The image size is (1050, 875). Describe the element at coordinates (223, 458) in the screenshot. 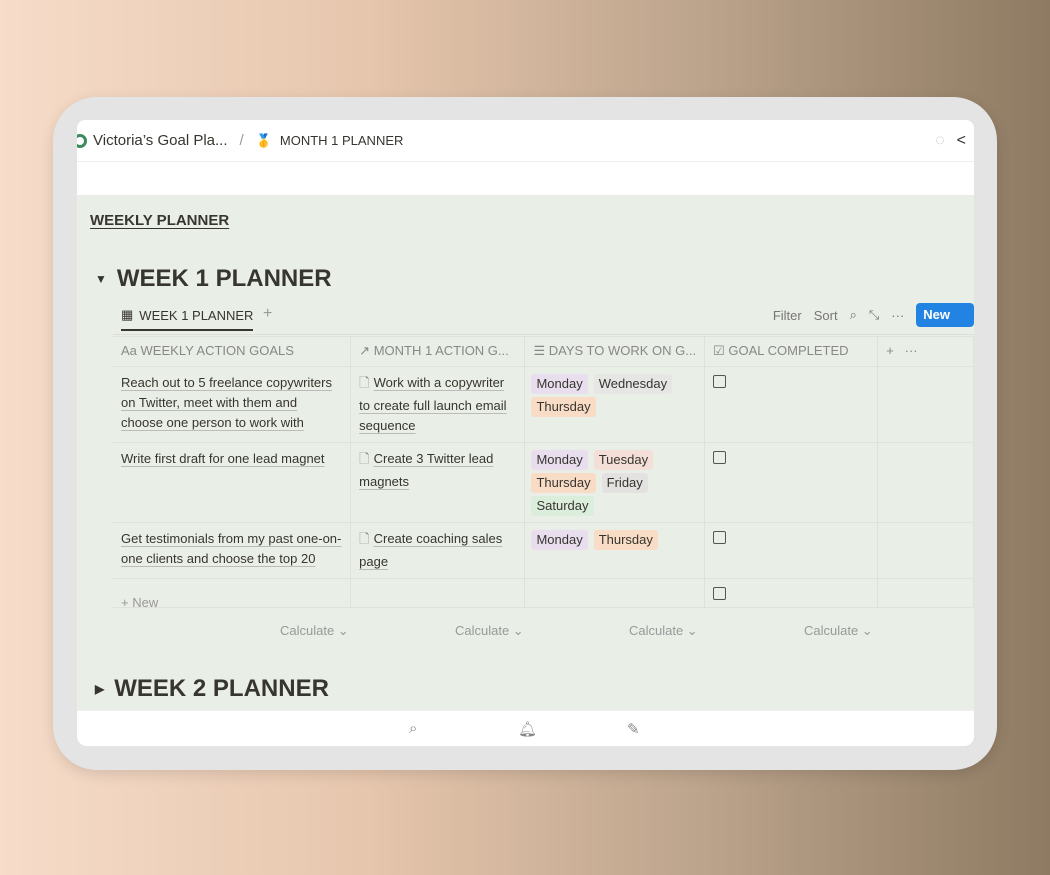

I see `goal-title: Write first draft for one lead magnet` at that location.